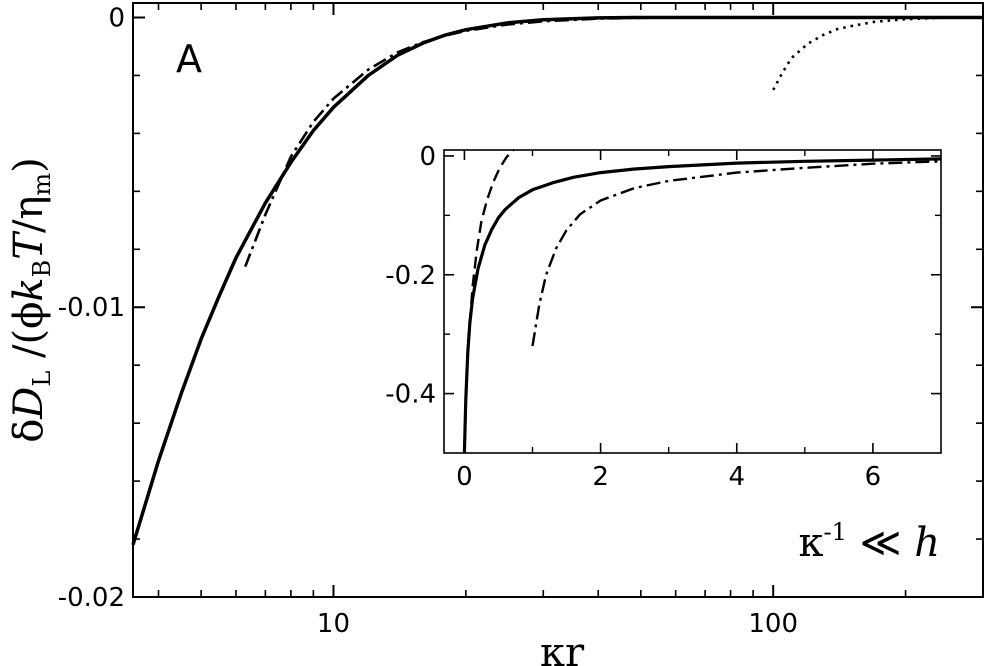 The height and width of the screenshot is (666, 989). Describe the element at coordinates (42, 184) in the screenshot. I see `y-title-sub-m: m` at that location.